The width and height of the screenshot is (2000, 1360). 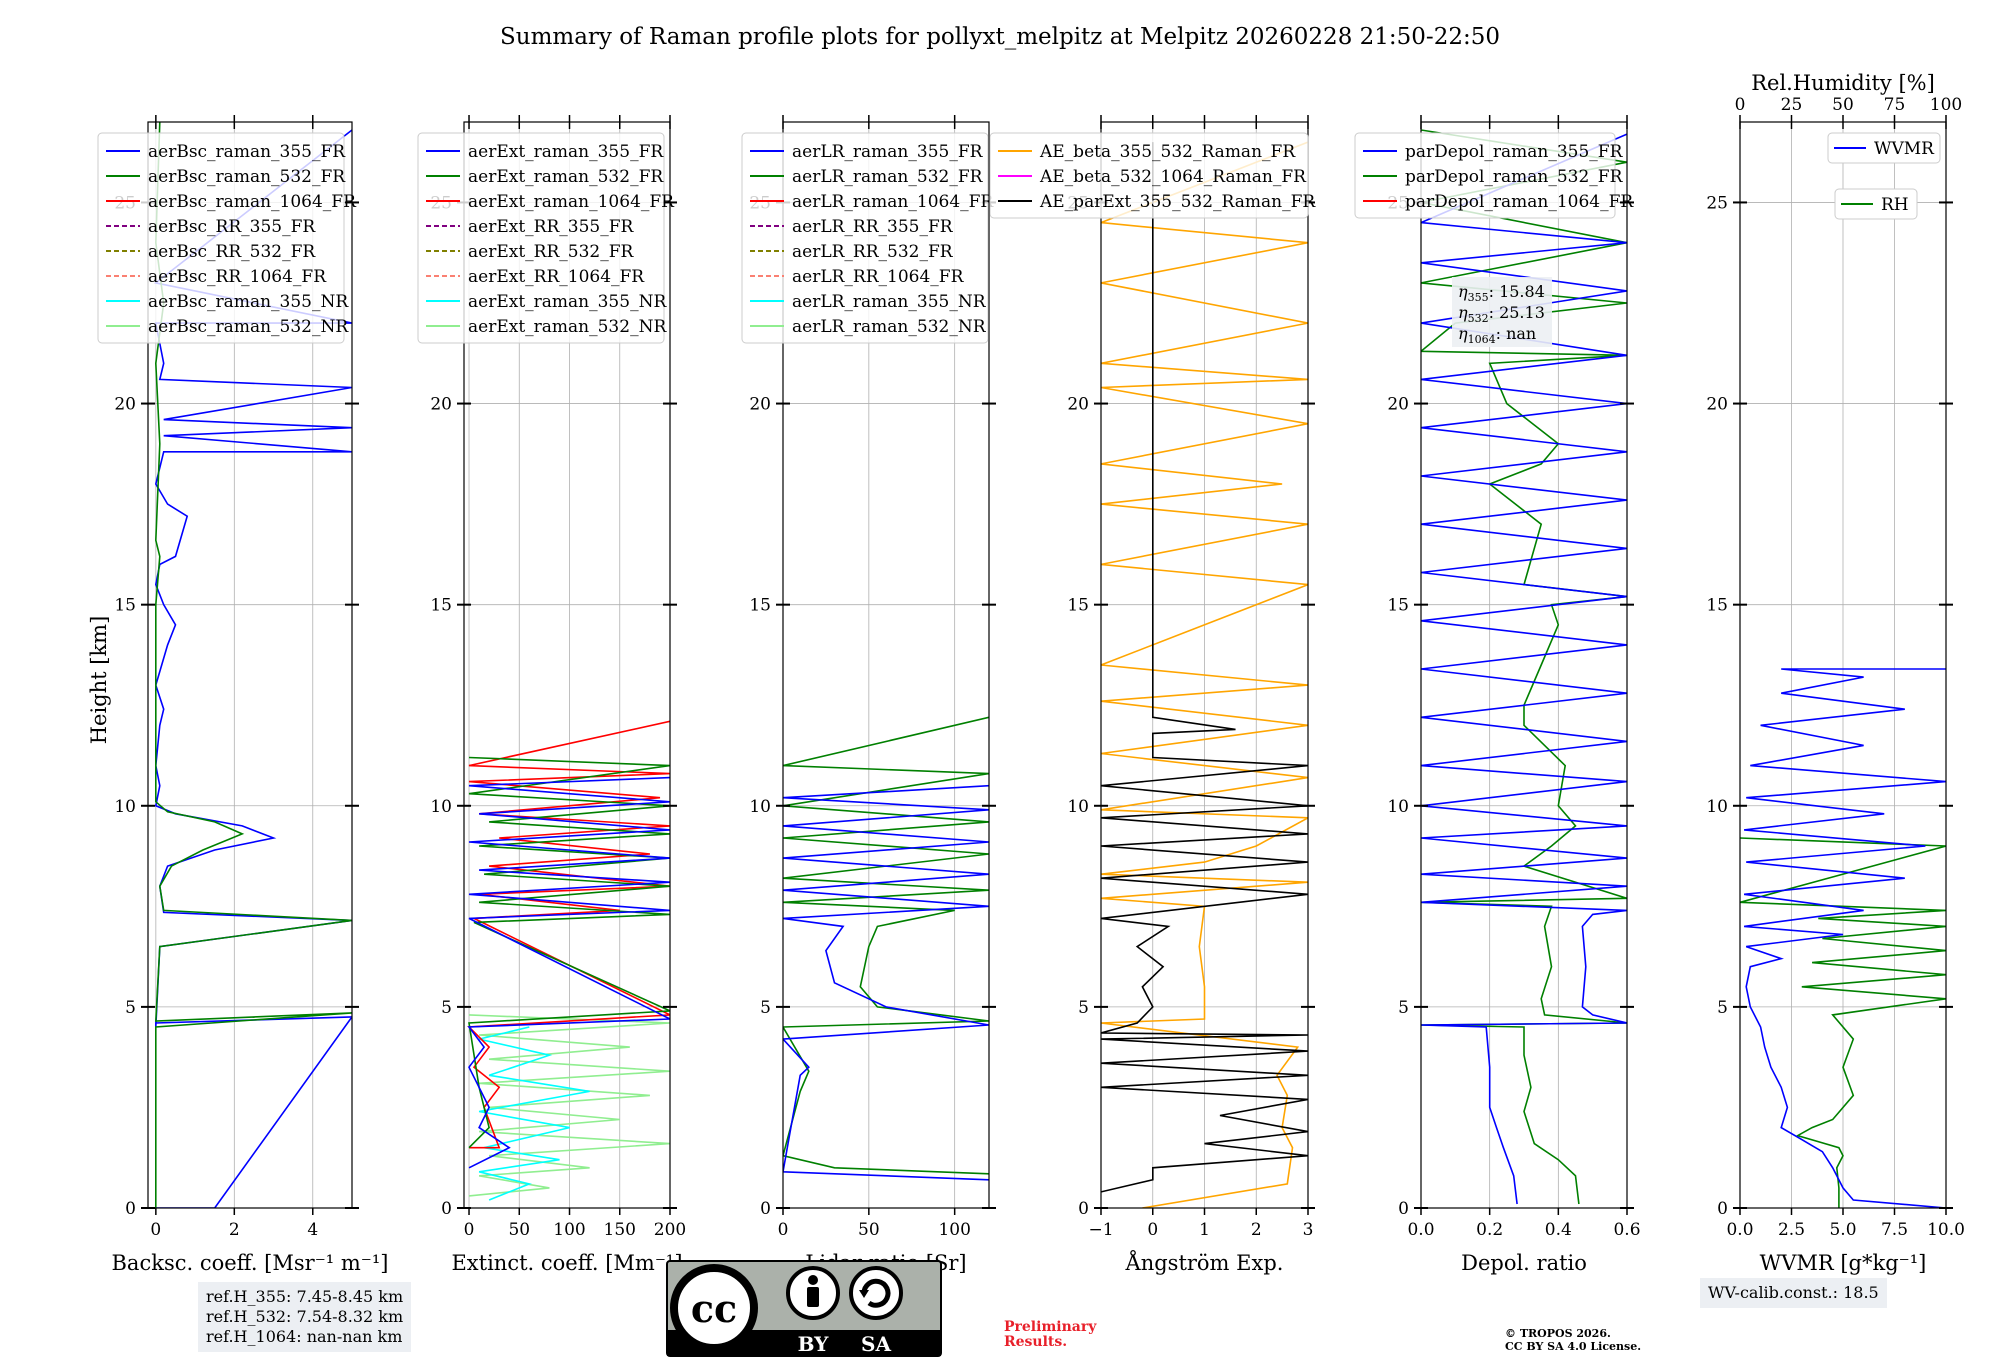 What do you see at coordinates (232, 227) in the screenshot?
I see `legend-label: aerBsc_RR_355_FR` at bounding box center [232, 227].